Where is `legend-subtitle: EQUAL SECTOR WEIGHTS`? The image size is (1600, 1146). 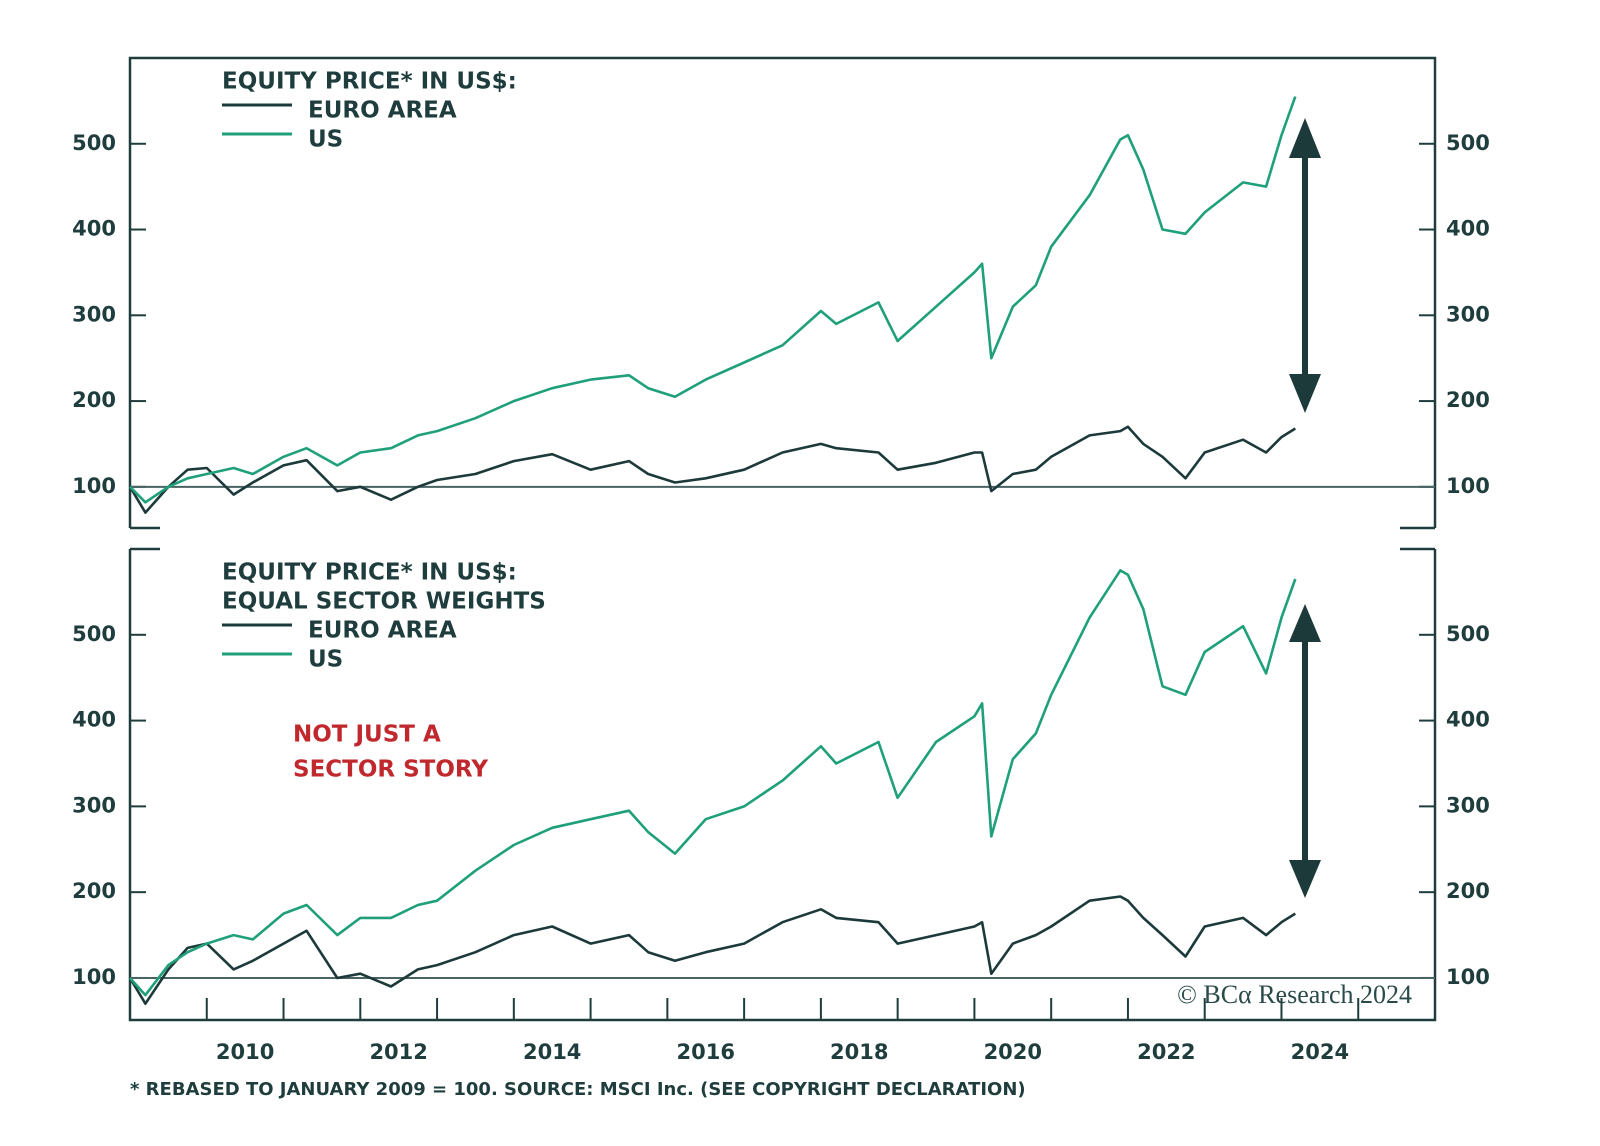
legend-subtitle: EQUAL SECTOR WEIGHTS is located at coordinates (384, 602).